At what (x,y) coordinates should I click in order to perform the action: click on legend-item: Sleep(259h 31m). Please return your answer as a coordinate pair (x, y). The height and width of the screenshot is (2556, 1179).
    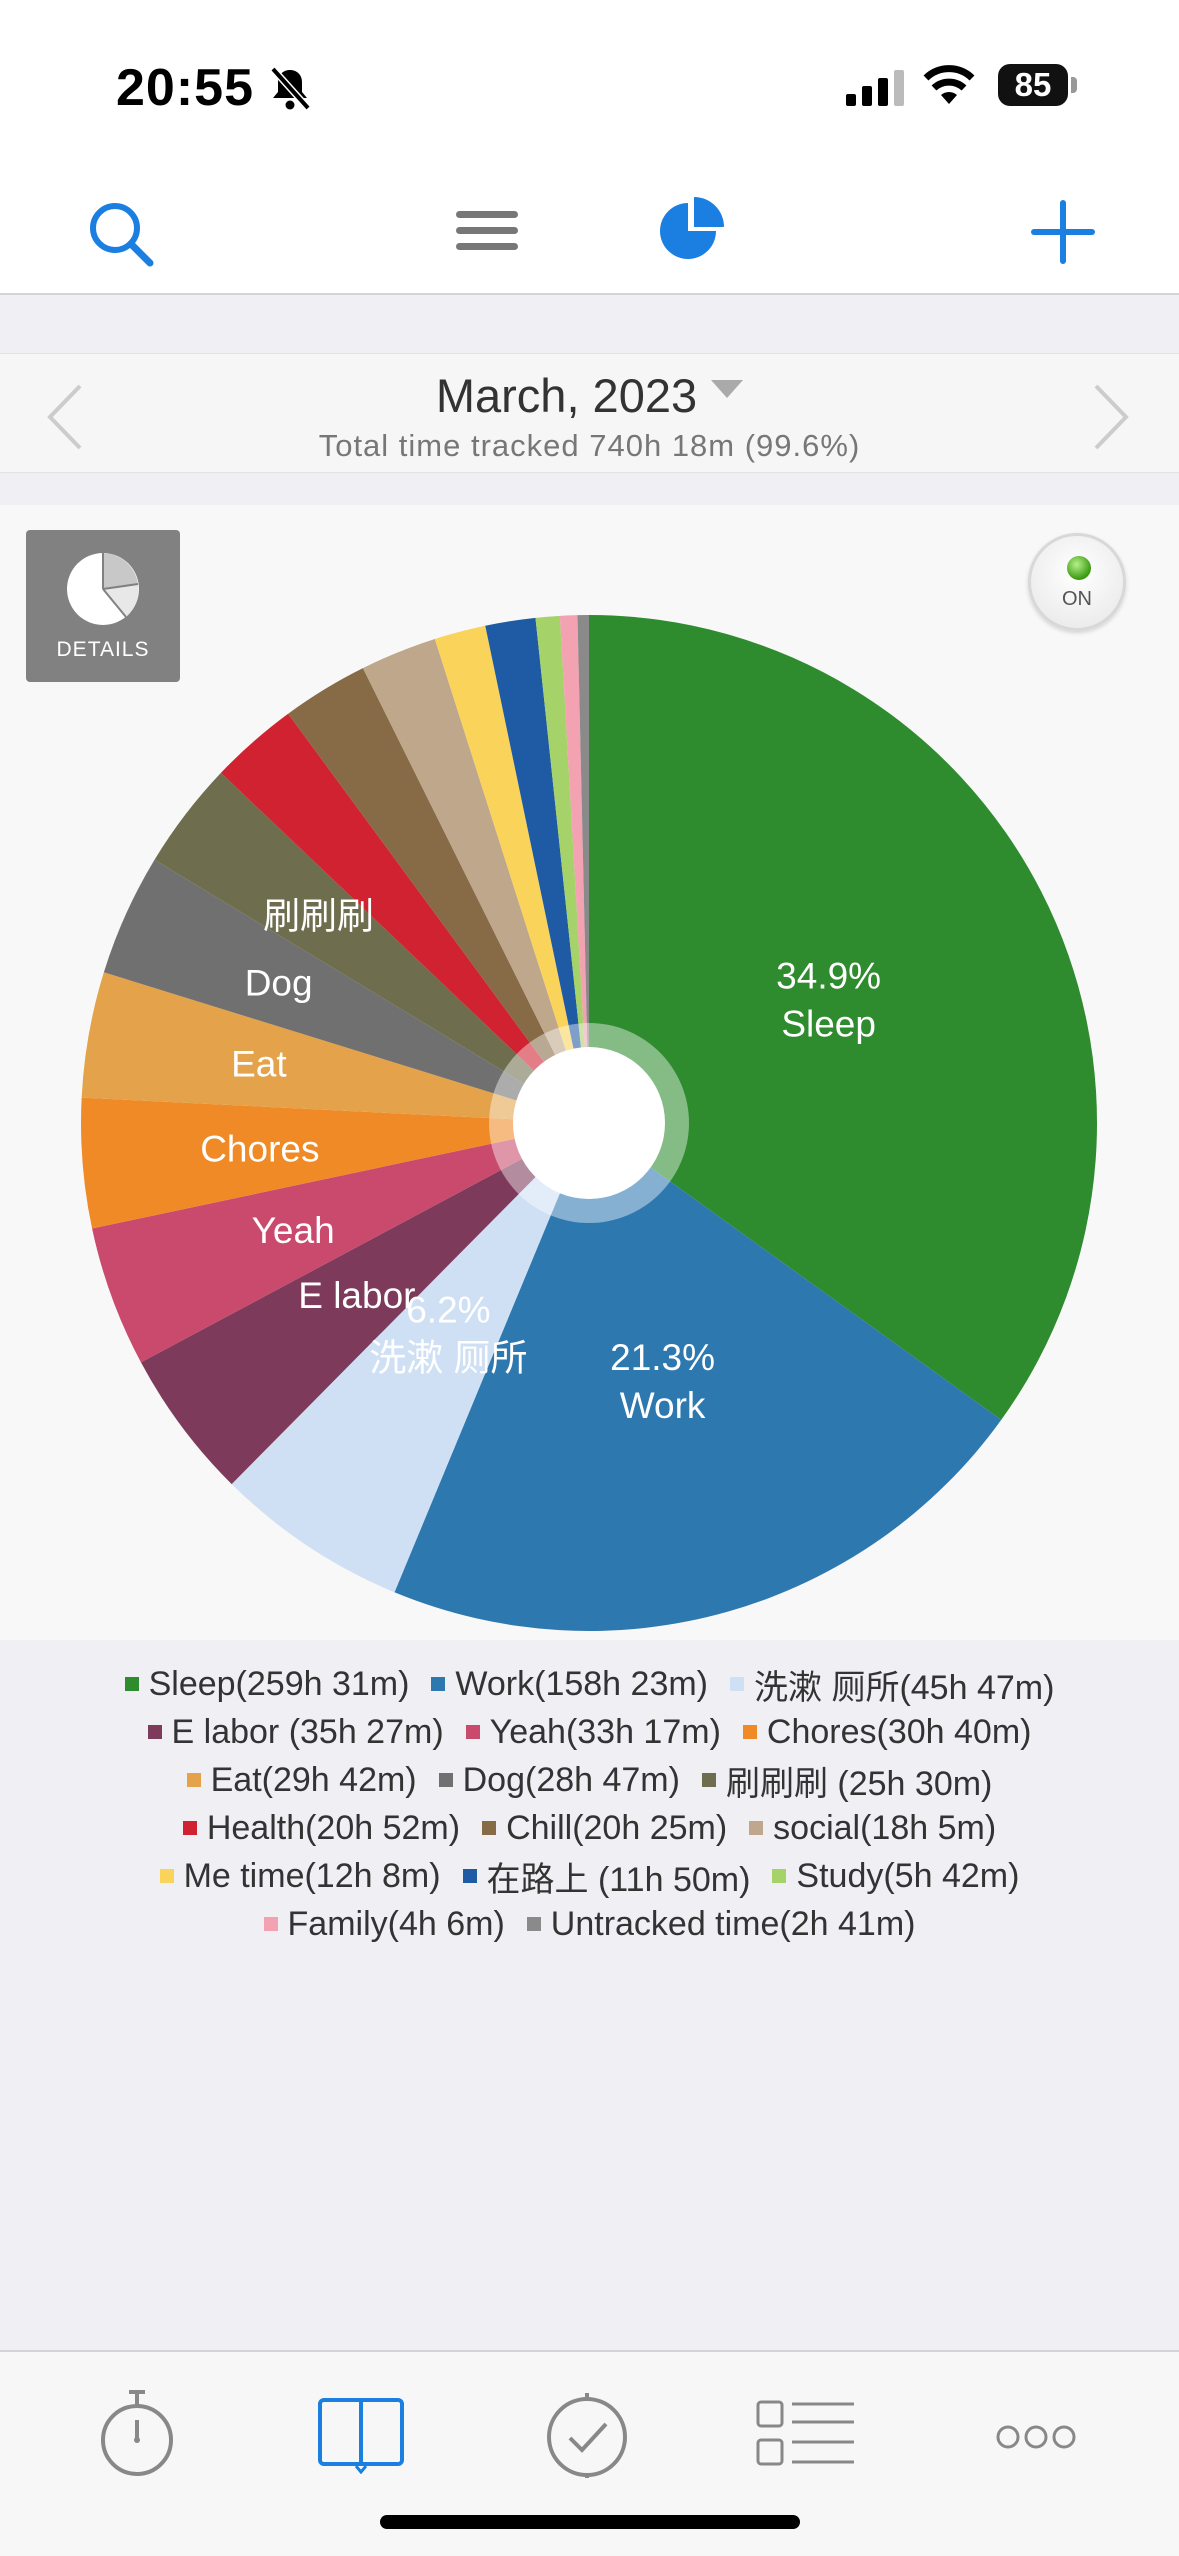
    Looking at the image, I should click on (267, 1684).